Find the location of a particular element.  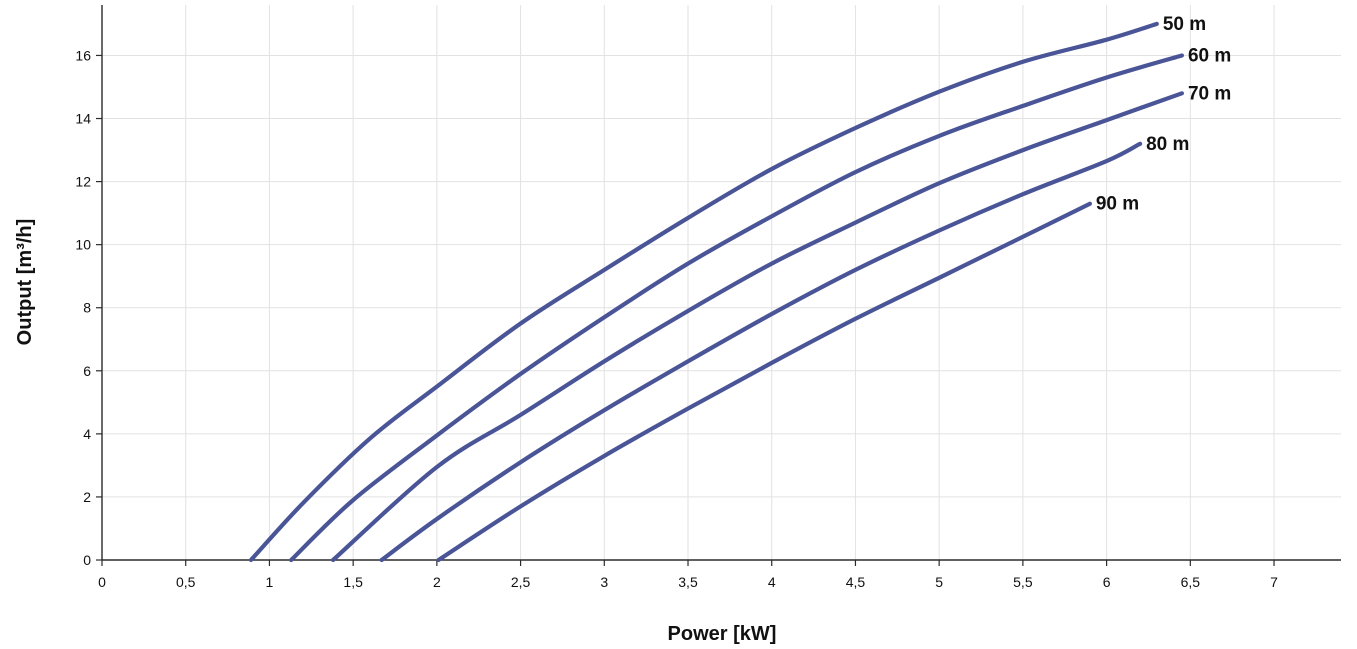

y-tick-label: 0 is located at coordinates (87, 560).